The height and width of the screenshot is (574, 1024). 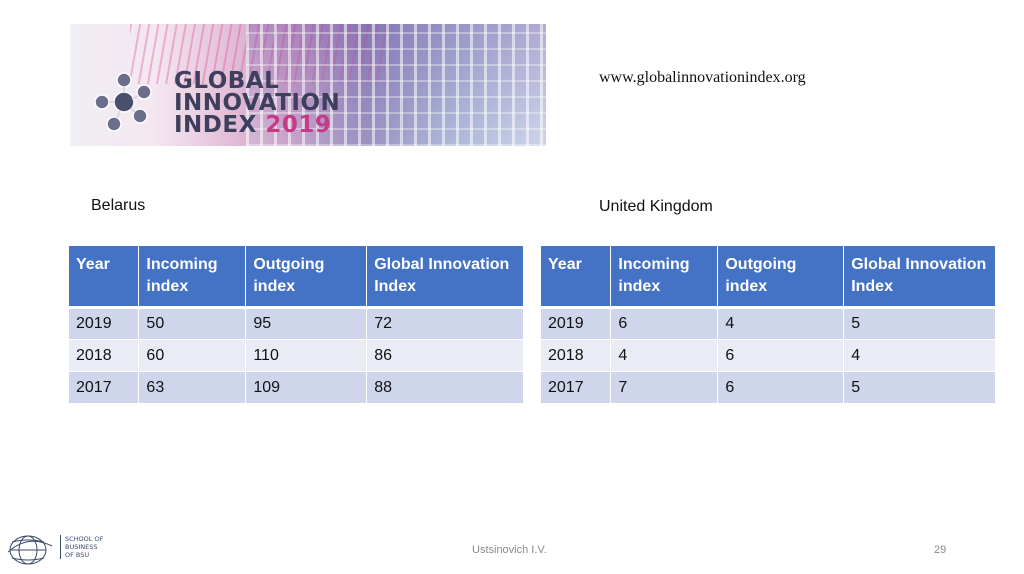 I want to click on cell-incoming: 6, so click(x=664, y=323).